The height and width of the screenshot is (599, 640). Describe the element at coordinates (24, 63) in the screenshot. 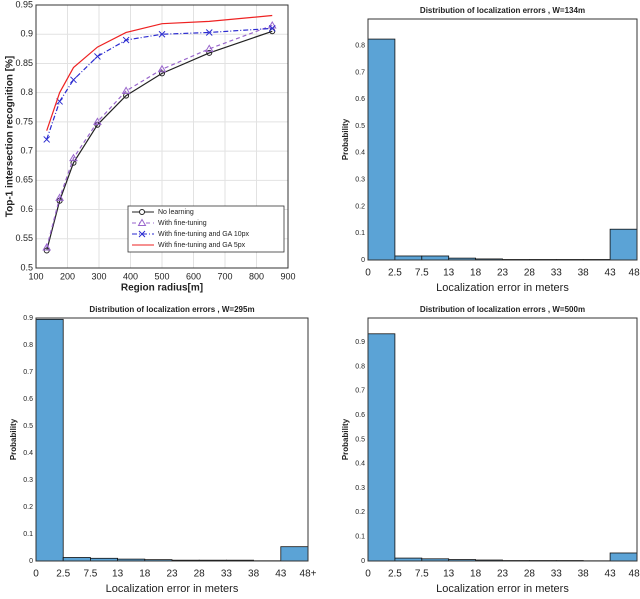

I see `y-tick-label: 0.85` at that location.